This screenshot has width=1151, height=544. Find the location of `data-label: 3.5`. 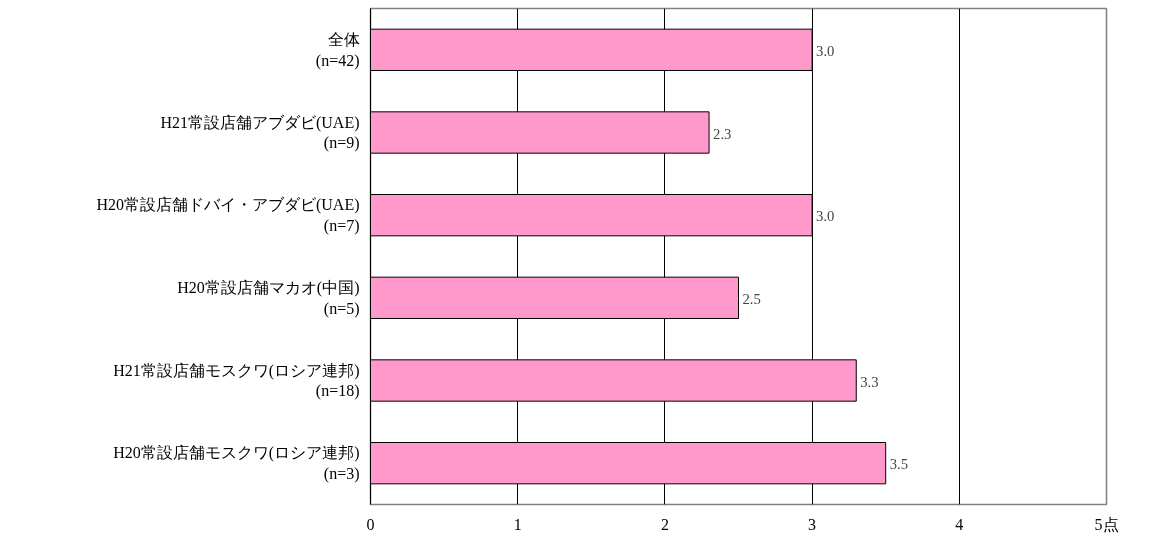

data-label: 3.5 is located at coordinates (899, 464).